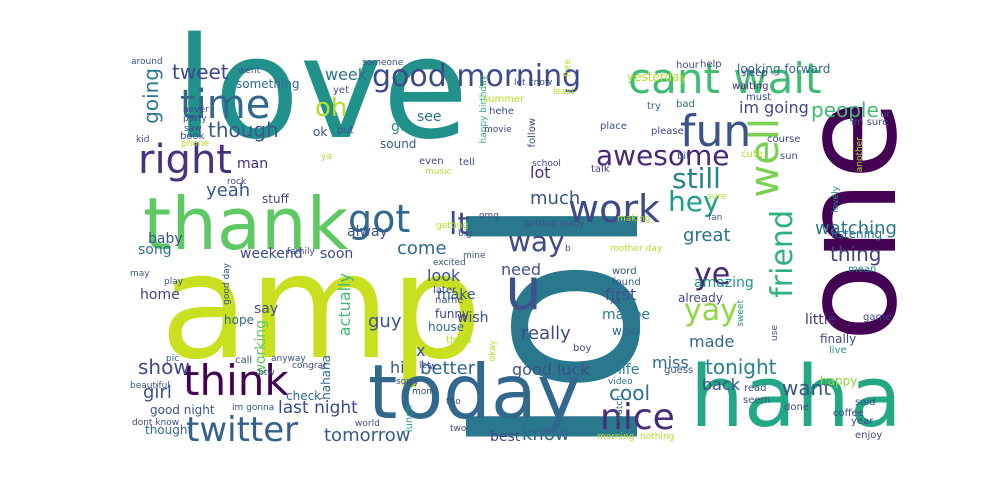  What do you see at coordinates (160, 295) in the screenshot?
I see `word-home: home` at bounding box center [160, 295].